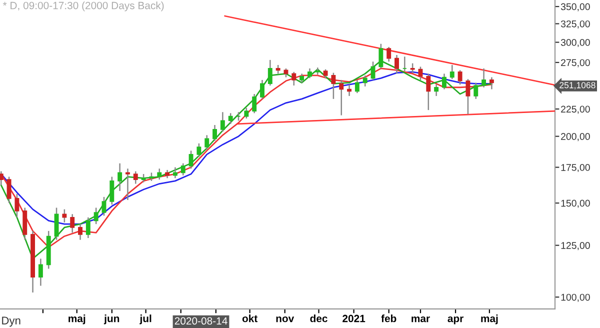 The width and height of the screenshot is (600, 328). Describe the element at coordinates (11, 321) in the screenshot. I see `text: Dyn` at that location.